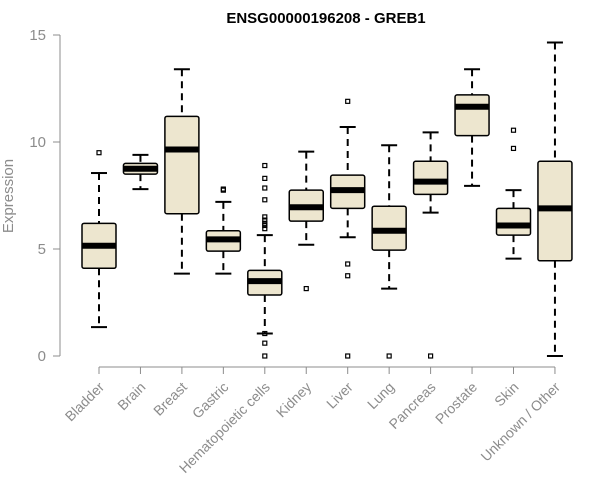 The width and height of the screenshot is (600, 500). I want to click on y-axis-label: Expression, so click(8, 196).